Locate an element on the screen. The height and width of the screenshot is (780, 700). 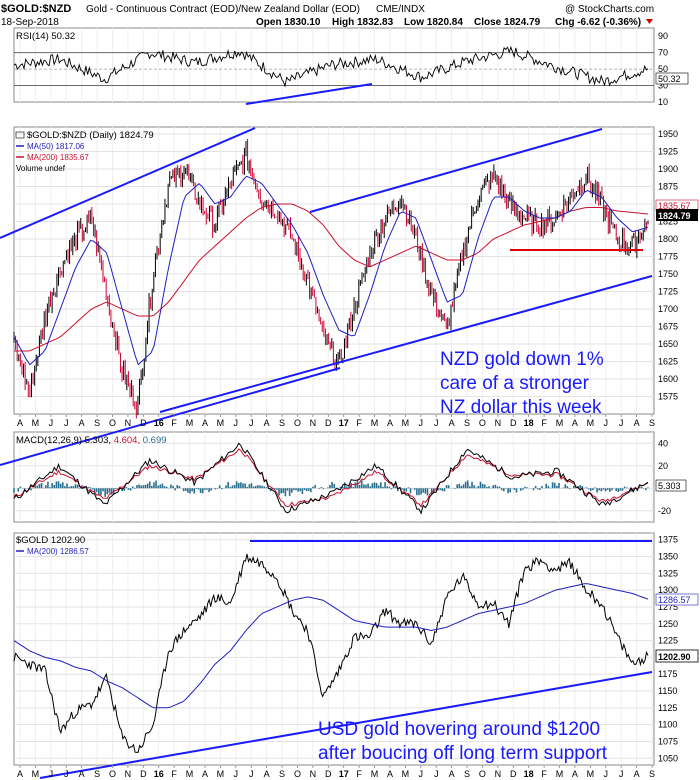
rsi-tick-label: 30 is located at coordinates (663, 86).